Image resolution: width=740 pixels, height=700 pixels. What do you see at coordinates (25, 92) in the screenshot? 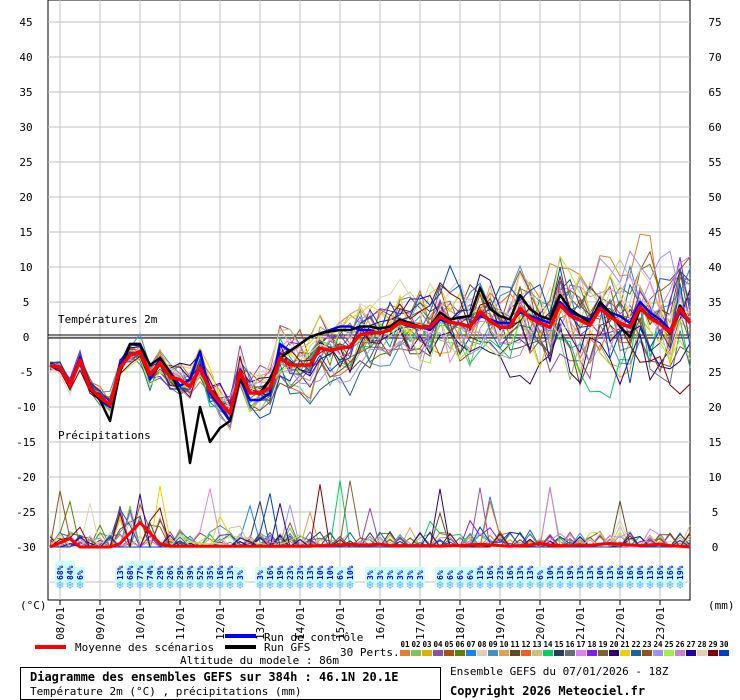
I see `left-y-tick-label: 35` at bounding box center [25, 92].